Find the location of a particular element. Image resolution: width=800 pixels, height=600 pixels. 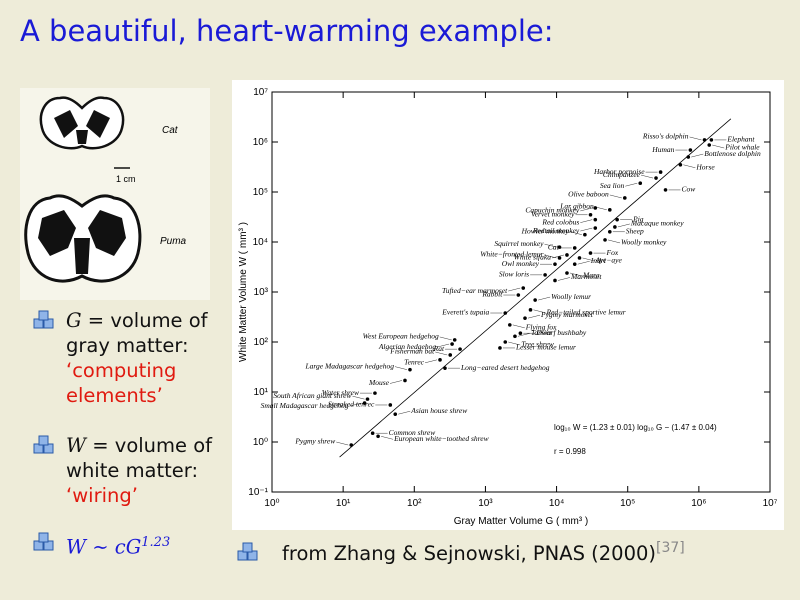

point-label: Bottlenose dolphin is located at coordinates (732, 153).